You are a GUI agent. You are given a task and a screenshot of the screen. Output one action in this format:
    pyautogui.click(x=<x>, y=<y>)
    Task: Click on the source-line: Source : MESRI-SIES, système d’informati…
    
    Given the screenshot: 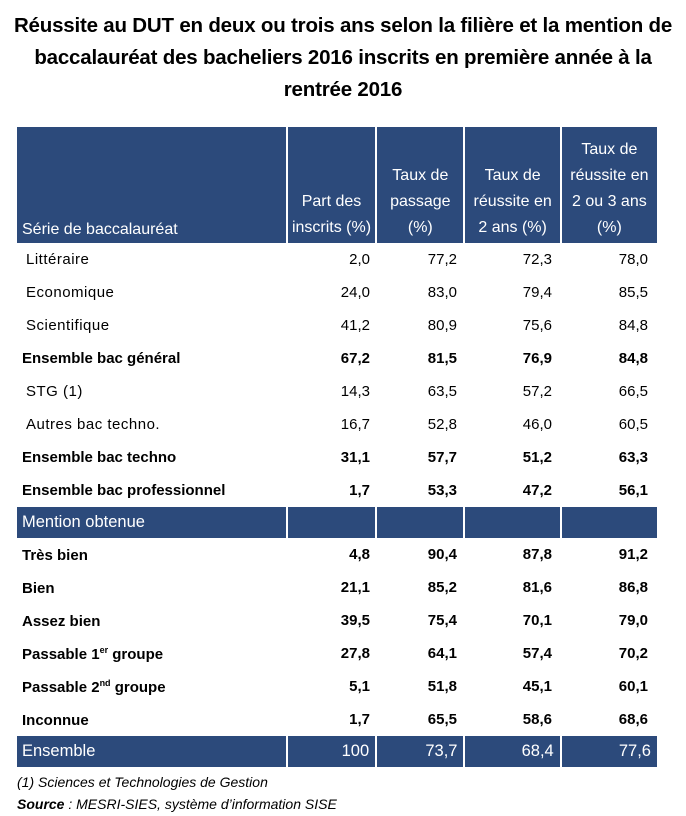 What is the action you would take?
    pyautogui.click(x=177, y=804)
    